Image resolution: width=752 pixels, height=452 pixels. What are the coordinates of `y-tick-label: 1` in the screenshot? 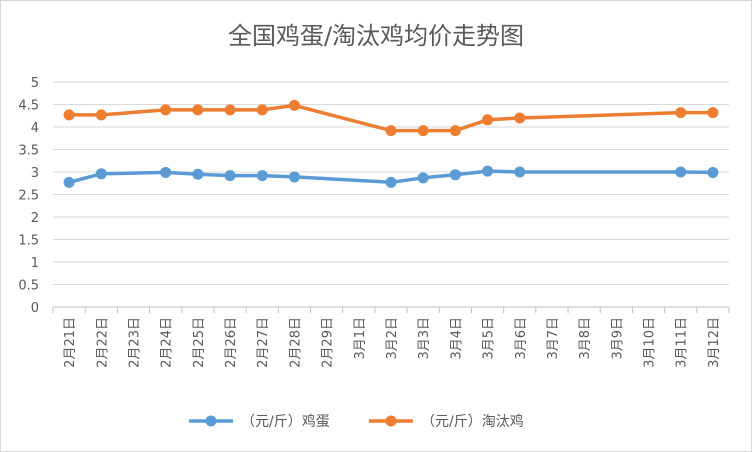 It's located at (35, 263).